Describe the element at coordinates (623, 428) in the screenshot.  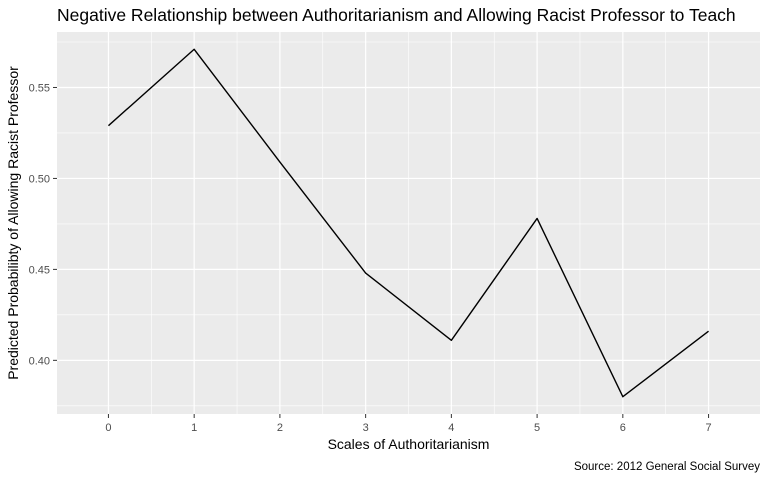
I see `x-tick-label: 6` at that location.